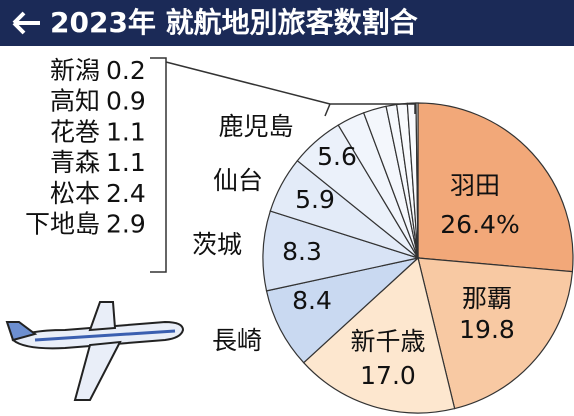  Describe the element at coordinates (302, 251) in the screenshot. I see `value-label: 8.3` at that location.